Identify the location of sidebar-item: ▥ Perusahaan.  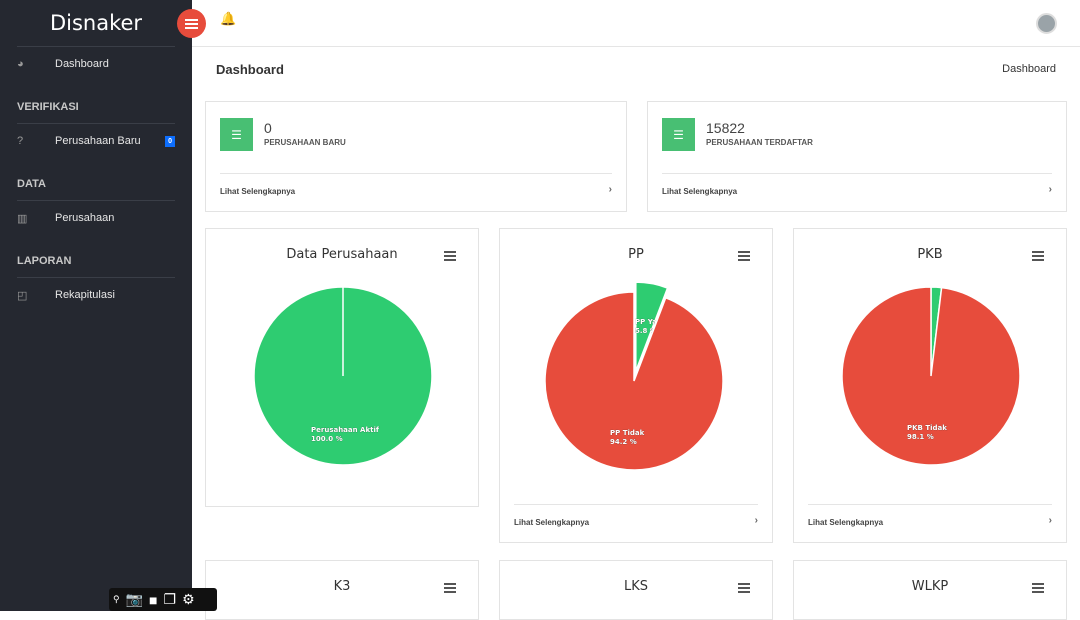
(96, 218).